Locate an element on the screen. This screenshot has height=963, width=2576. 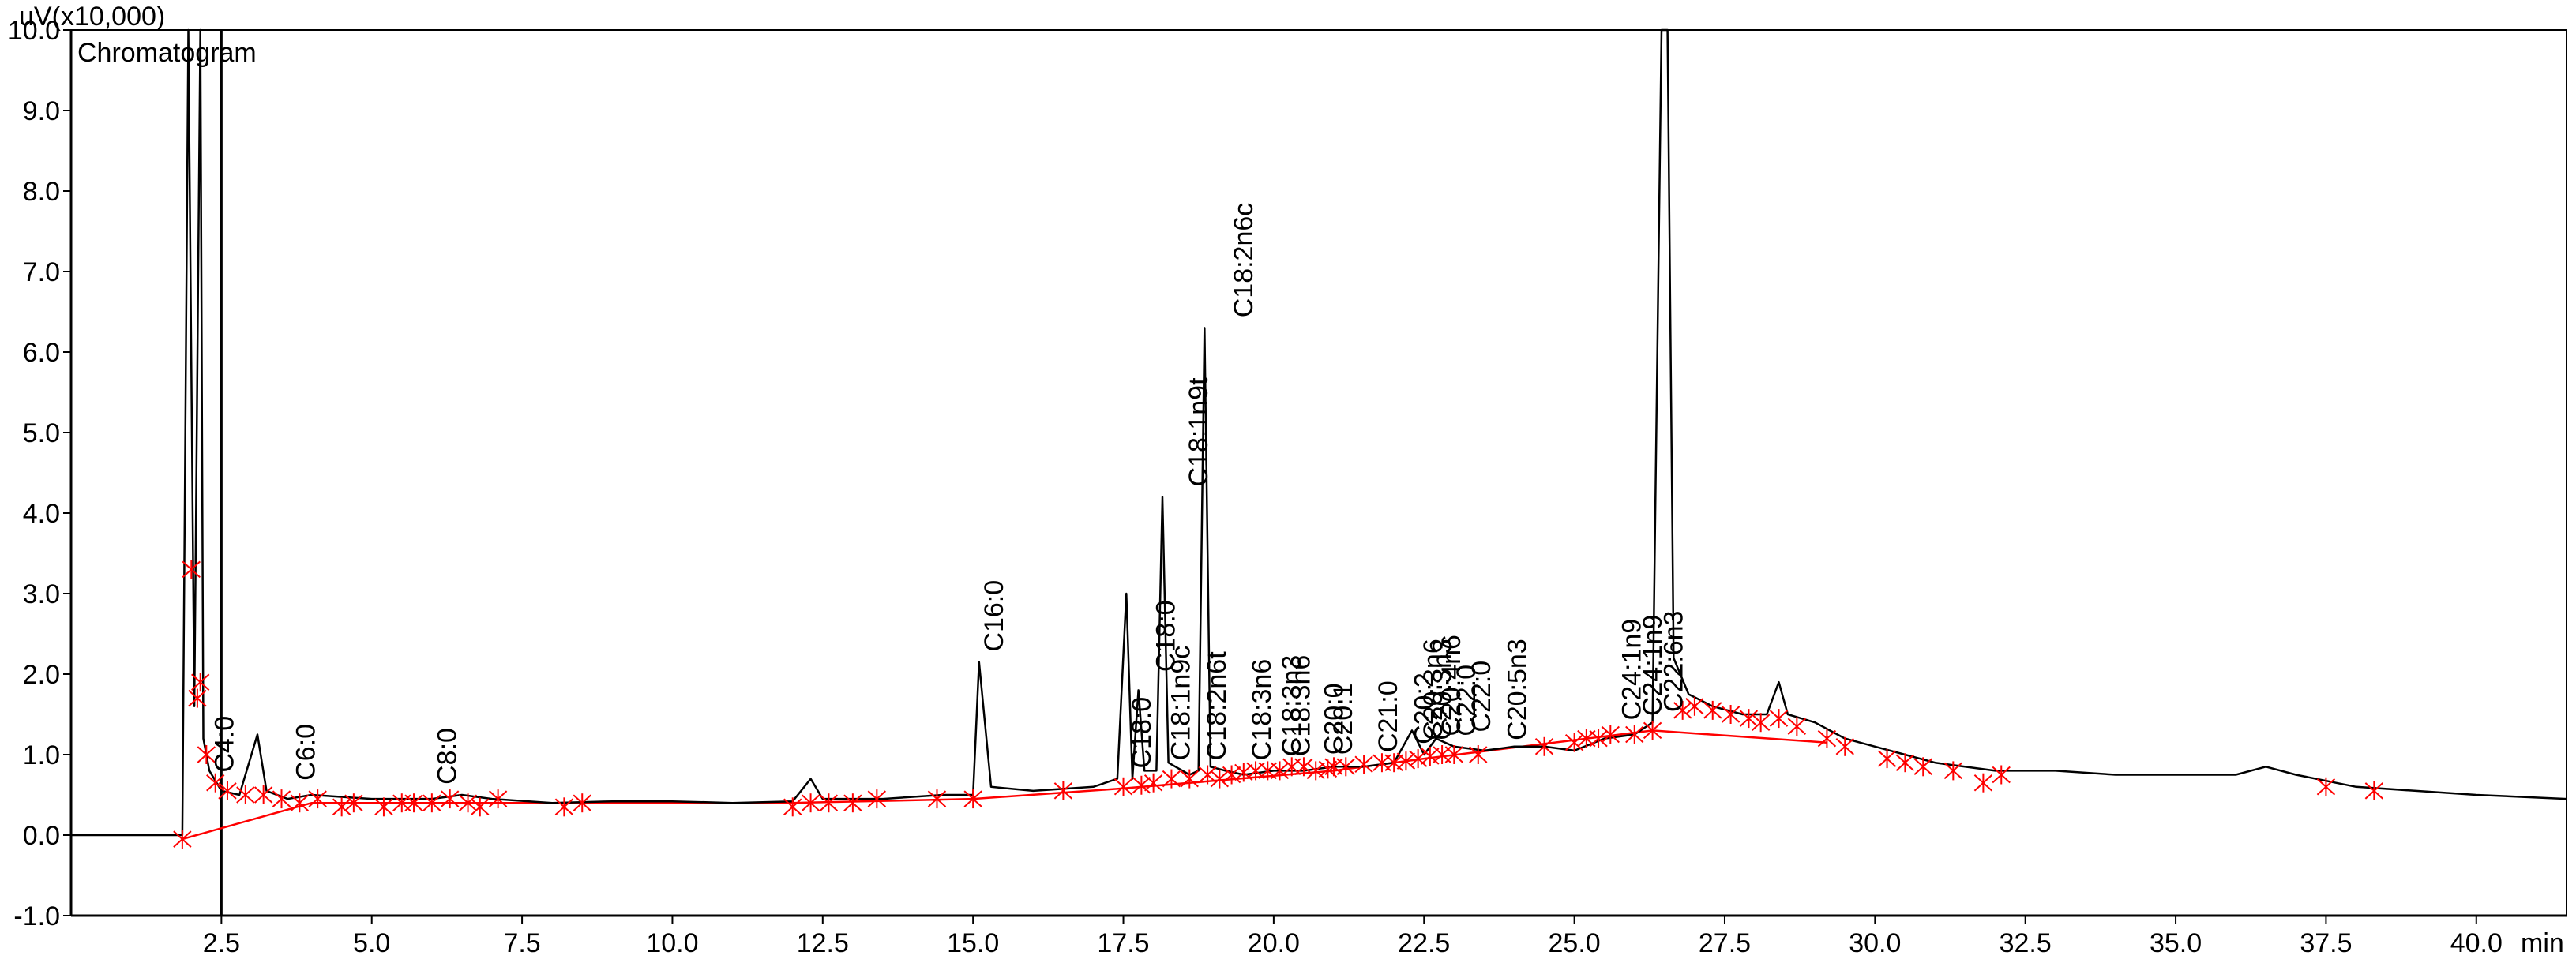
peak-label: C18:2n6c is located at coordinates (1244, 260).